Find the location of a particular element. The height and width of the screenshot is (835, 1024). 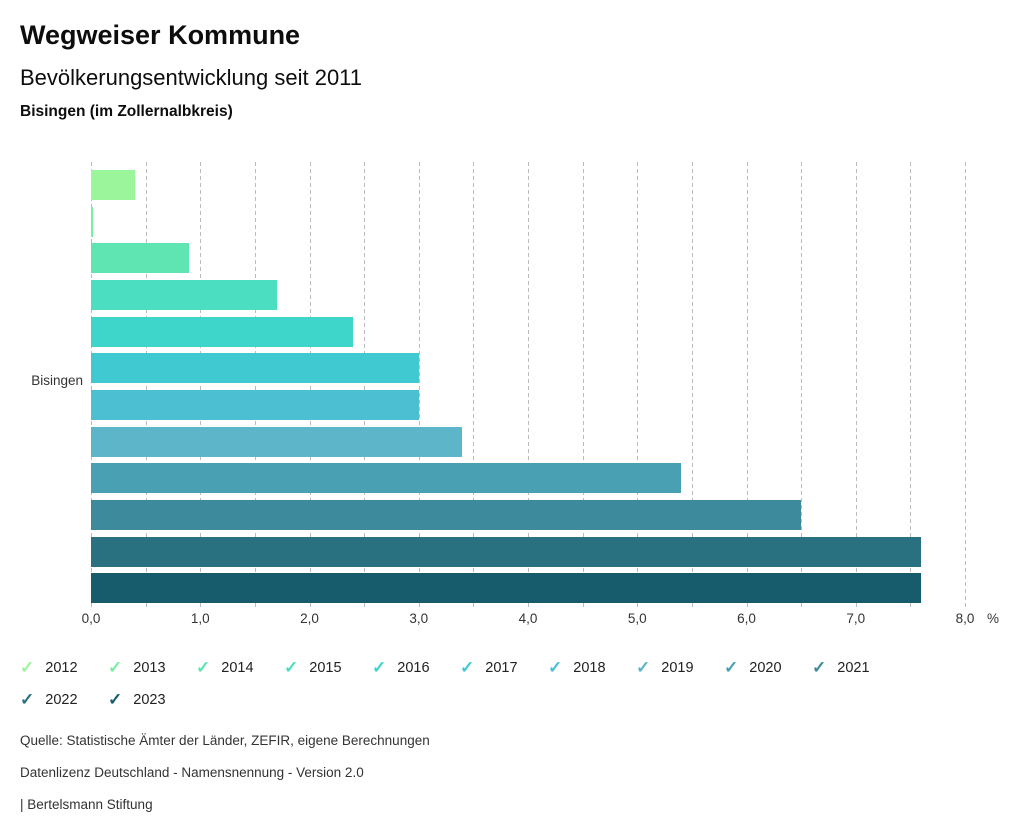

bar-2013 is located at coordinates (92, 221).